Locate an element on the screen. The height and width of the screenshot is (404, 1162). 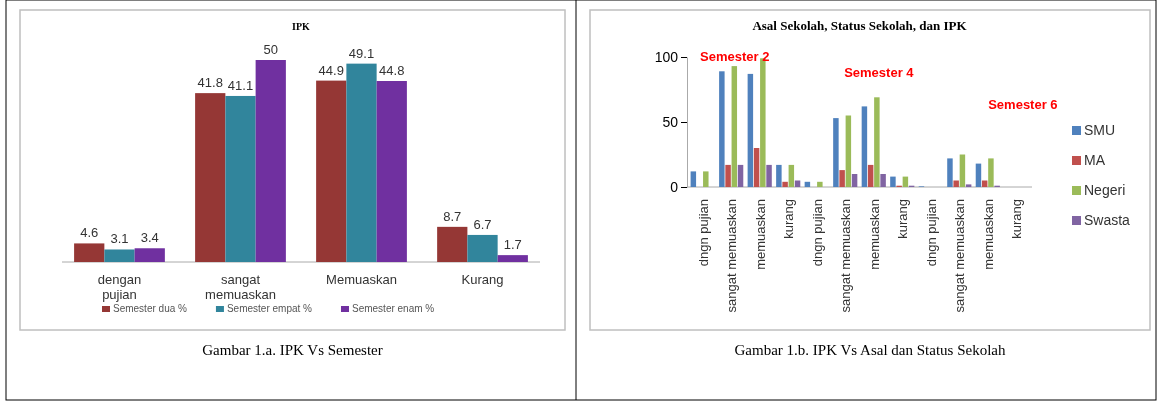
data-label: 3.4 is located at coordinates (149, 238).